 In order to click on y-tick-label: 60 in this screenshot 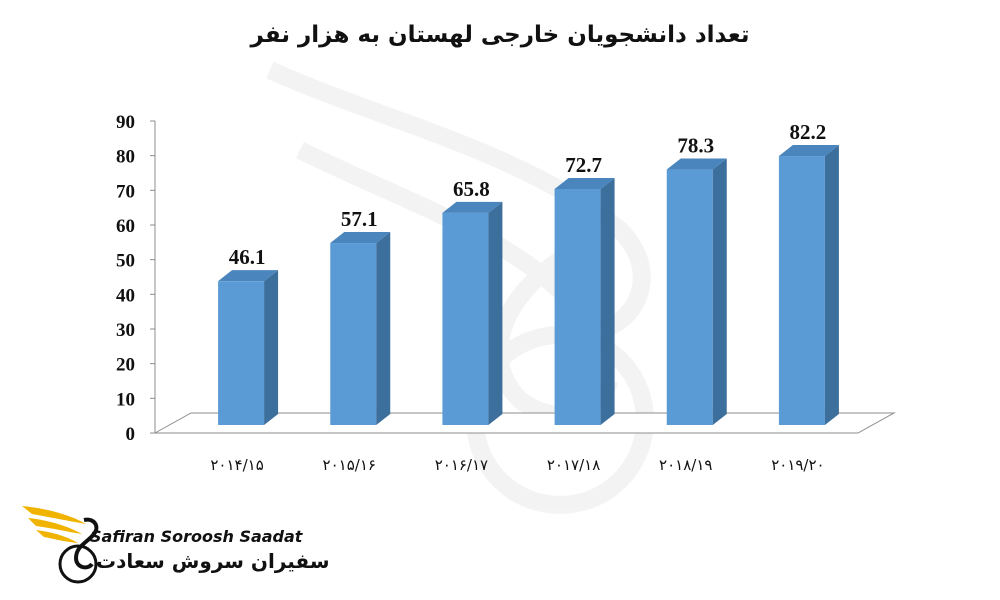, I will do `click(125, 226)`.